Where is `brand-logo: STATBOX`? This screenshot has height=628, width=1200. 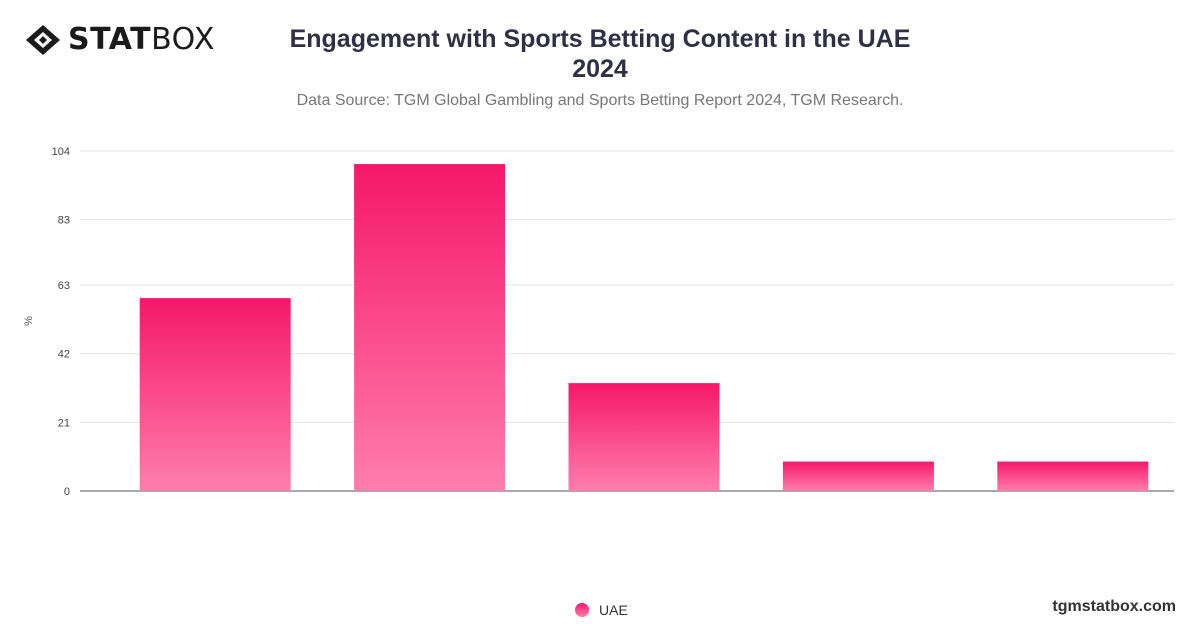 brand-logo: STATBOX is located at coordinates (119, 40).